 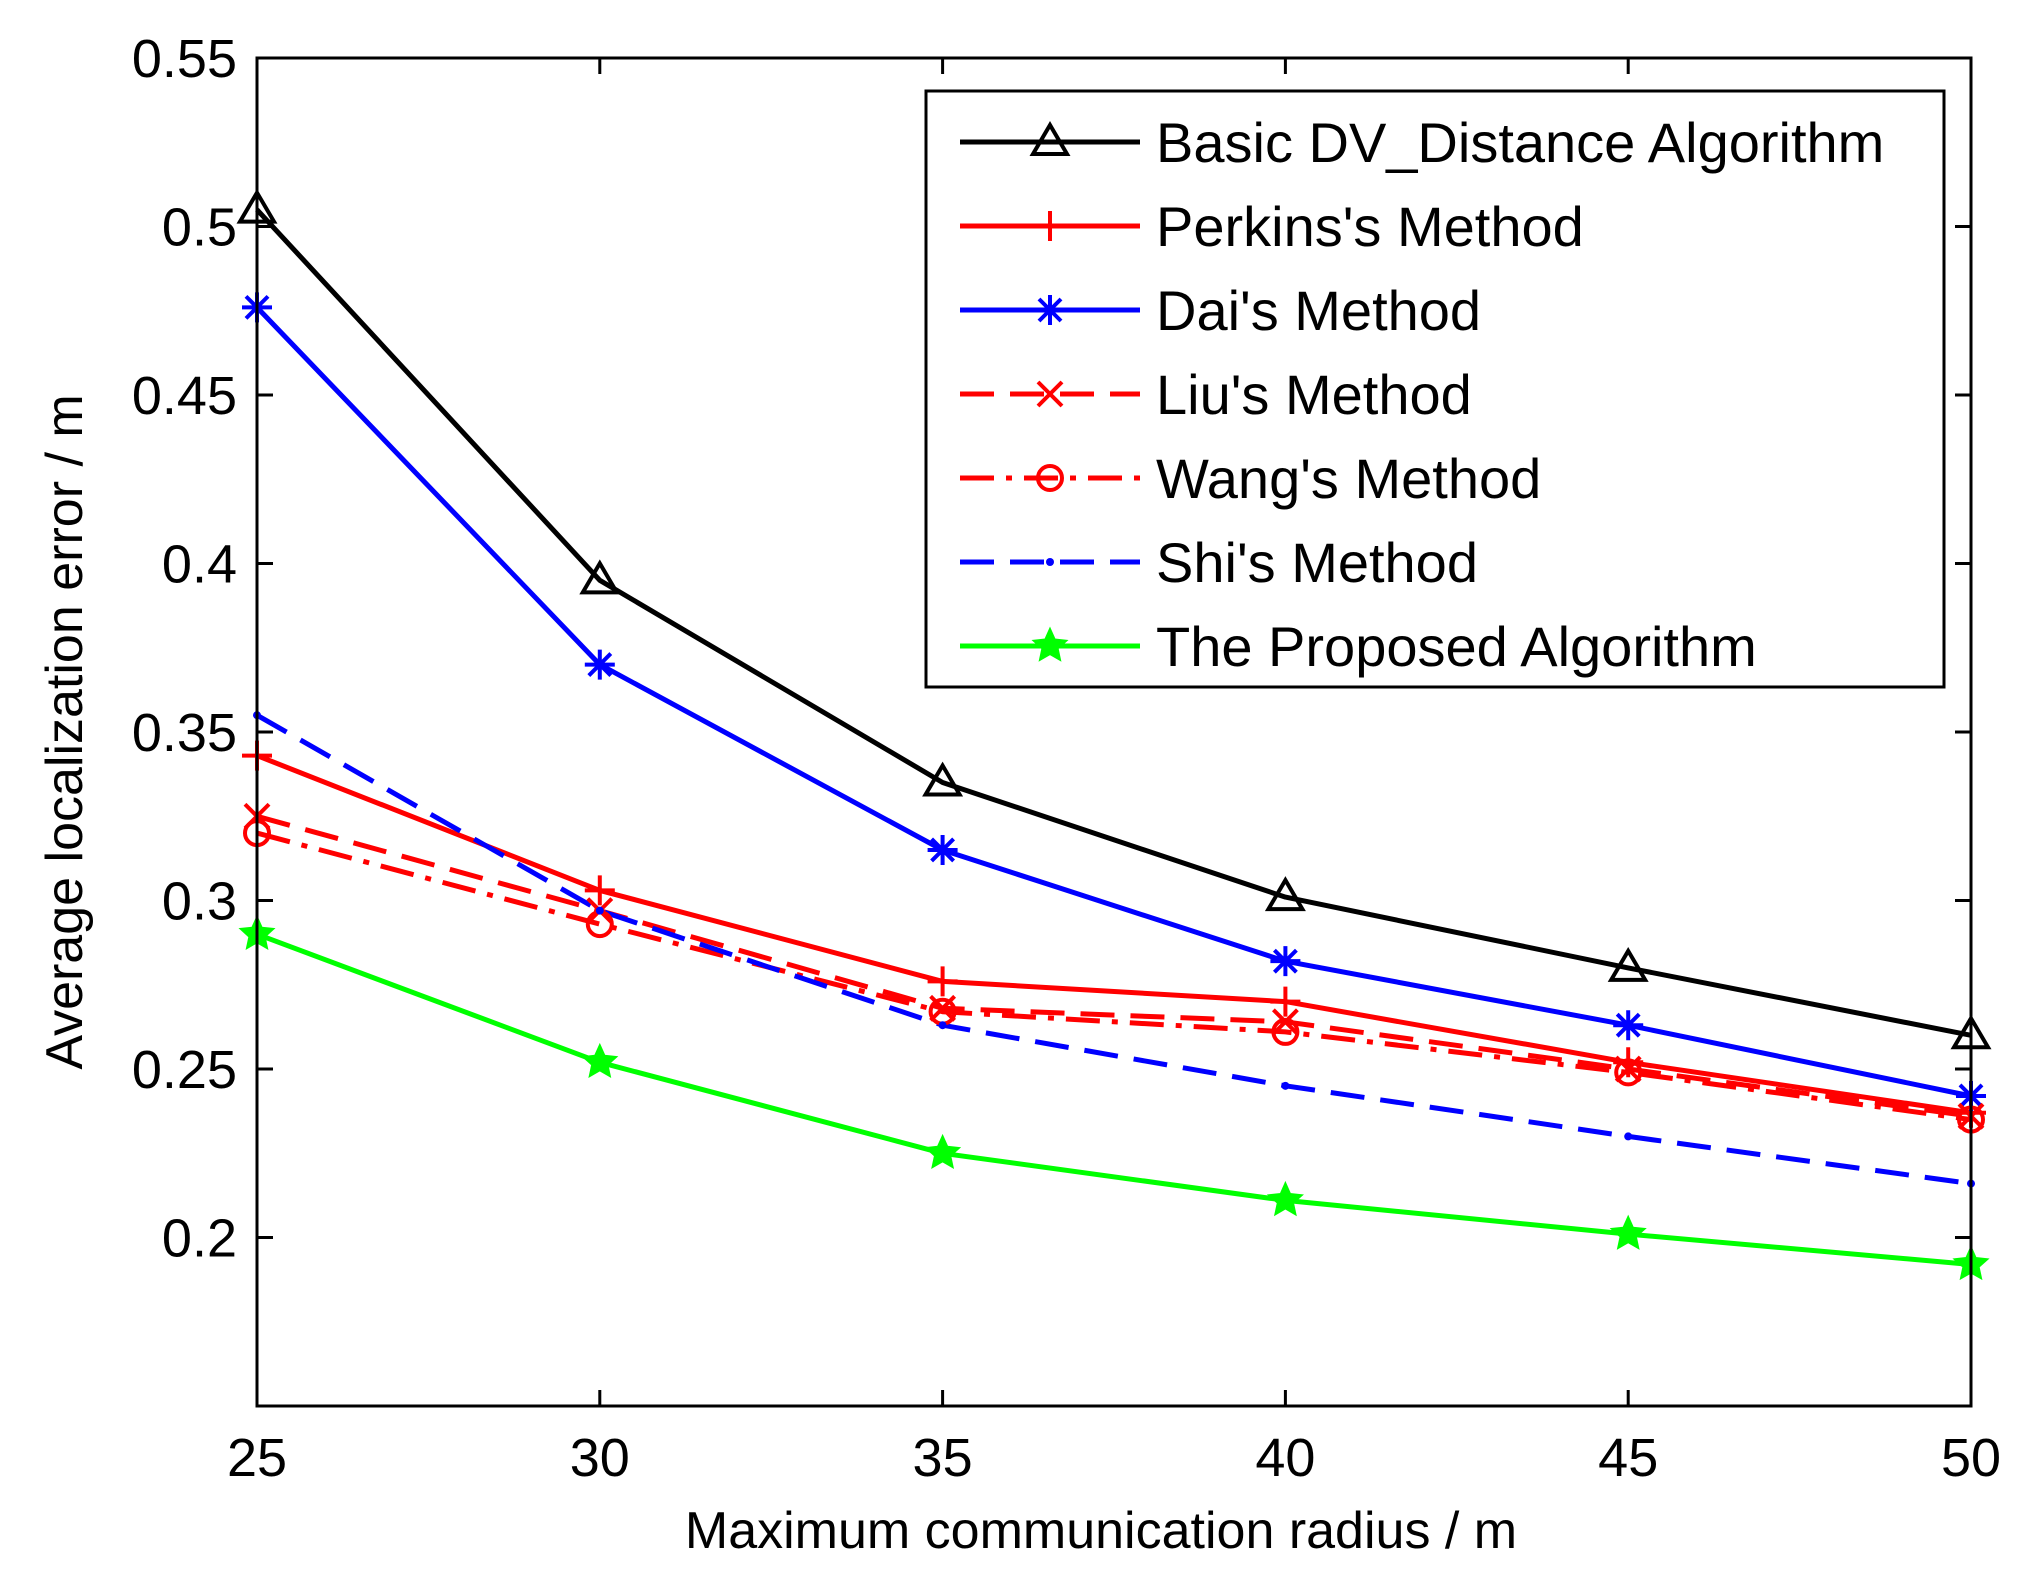 I want to click on legend-item-wang-s-method: Wang's Method, so click(x=1250, y=478).